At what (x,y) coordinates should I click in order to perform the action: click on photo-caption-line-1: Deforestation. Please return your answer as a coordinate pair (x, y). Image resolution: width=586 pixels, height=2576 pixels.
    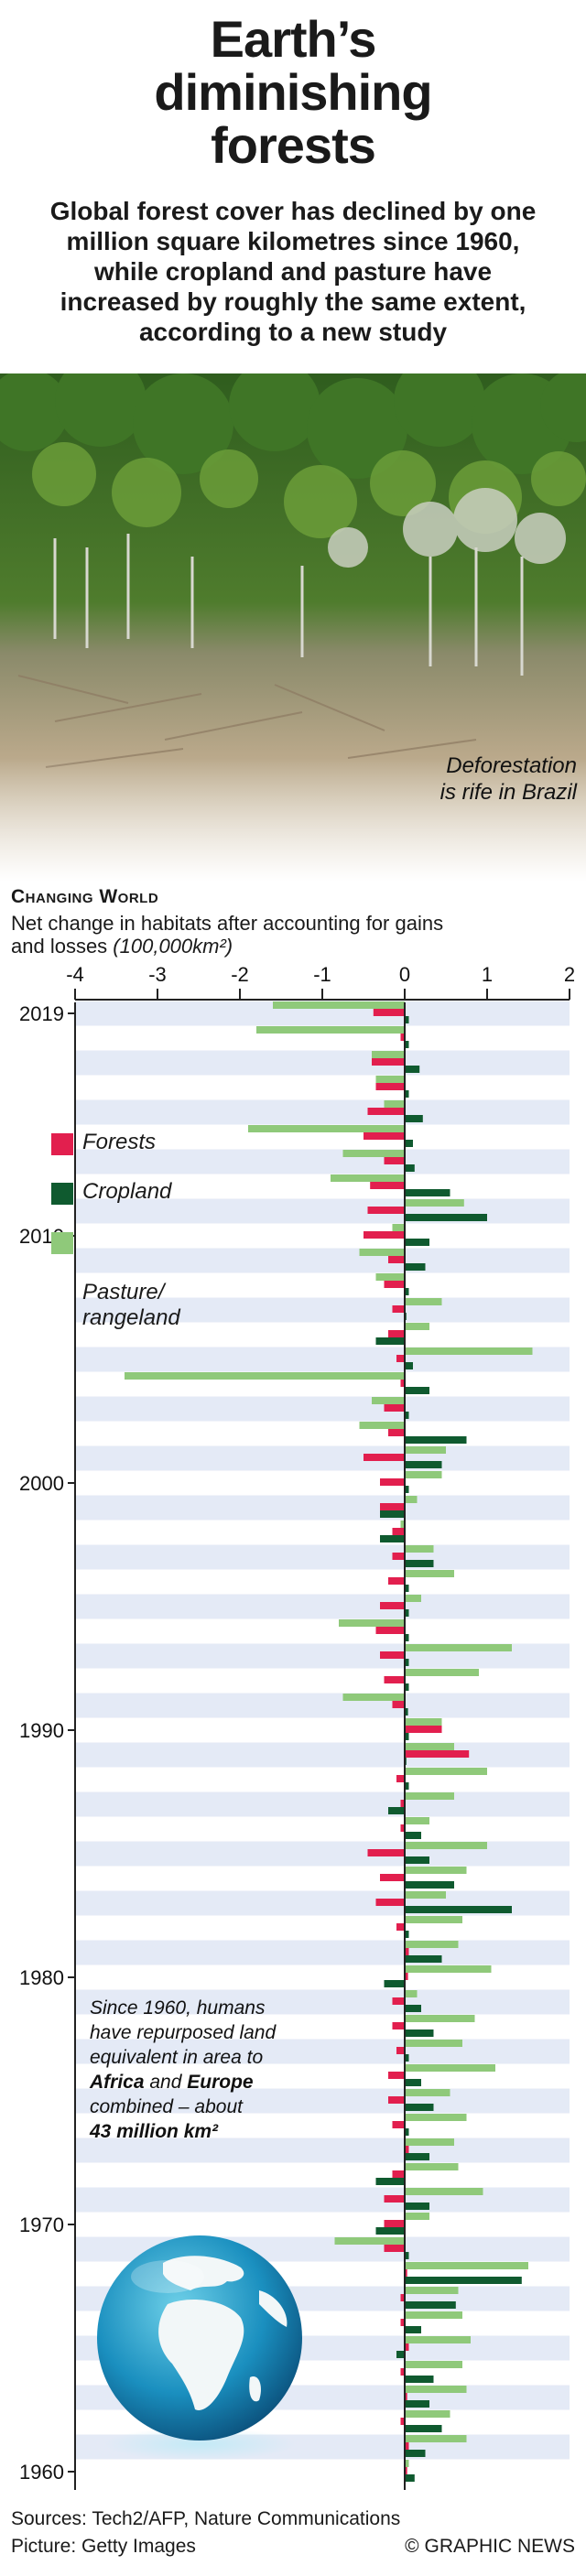
    Looking at the image, I should click on (512, 765).